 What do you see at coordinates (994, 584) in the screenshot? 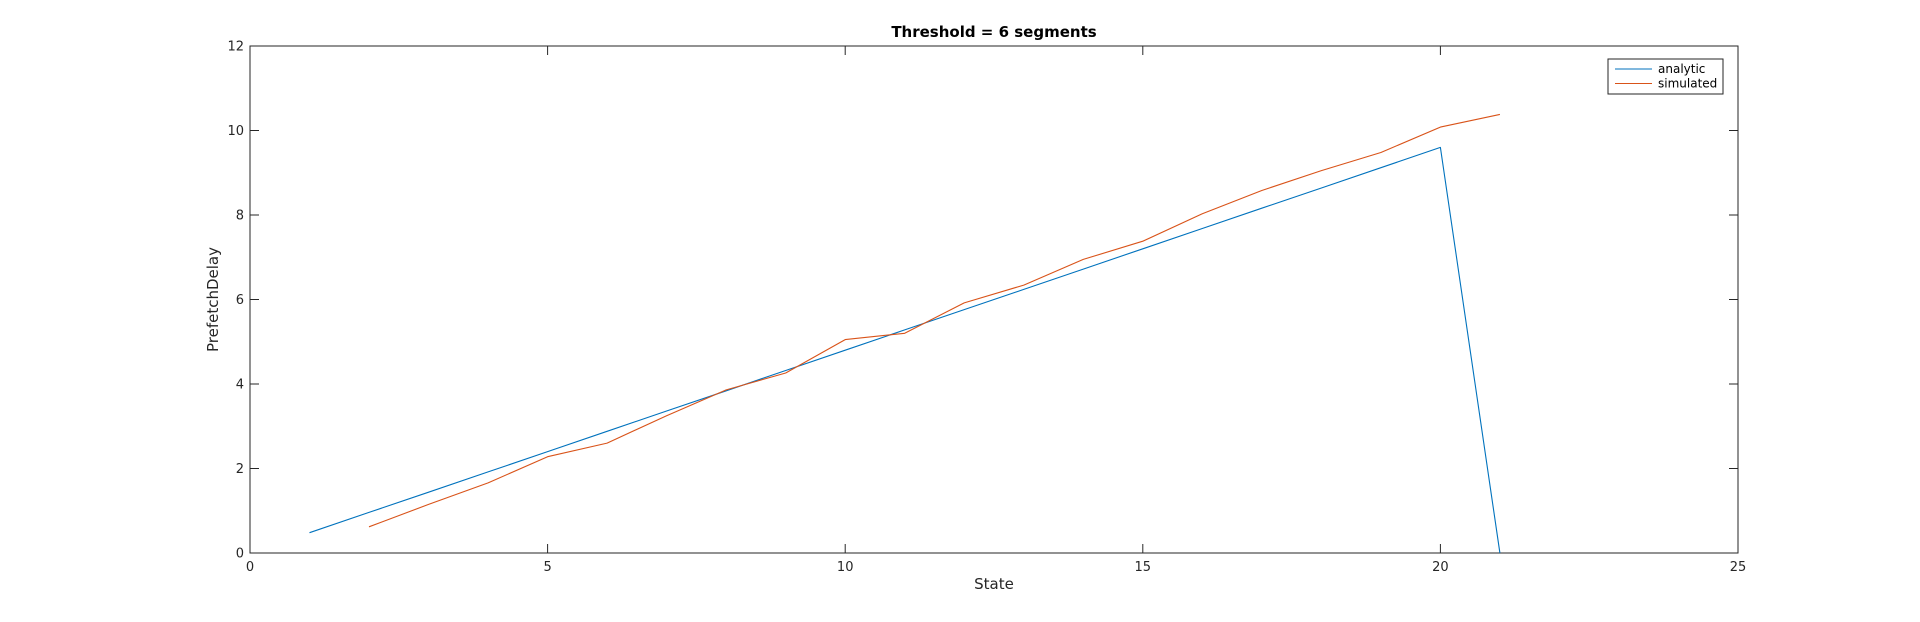
I see `x-axis-label: State` at bounding box center [994, 584].